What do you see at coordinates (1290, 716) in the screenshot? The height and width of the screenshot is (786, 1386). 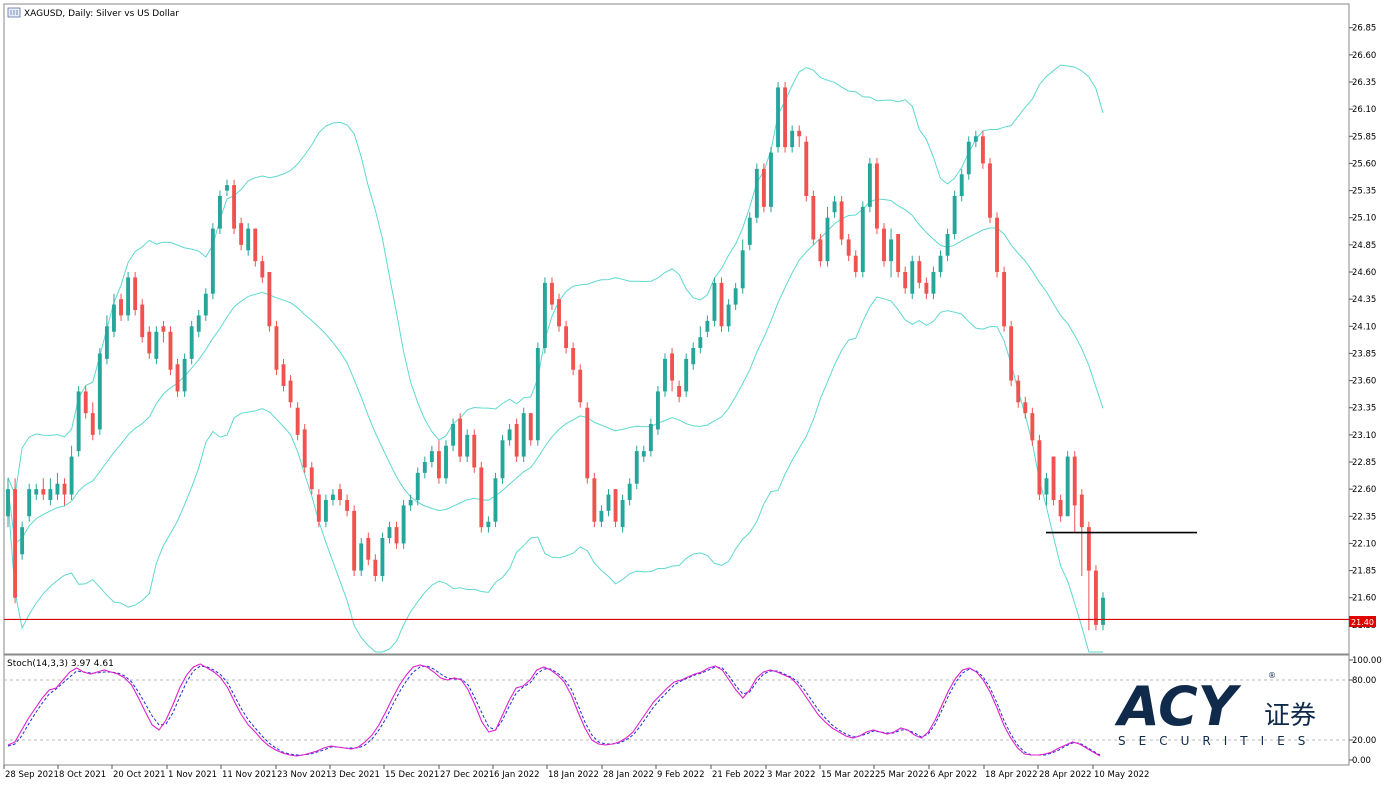 I see `logo-chinese: 证券` at bounding box center [1290, 716].